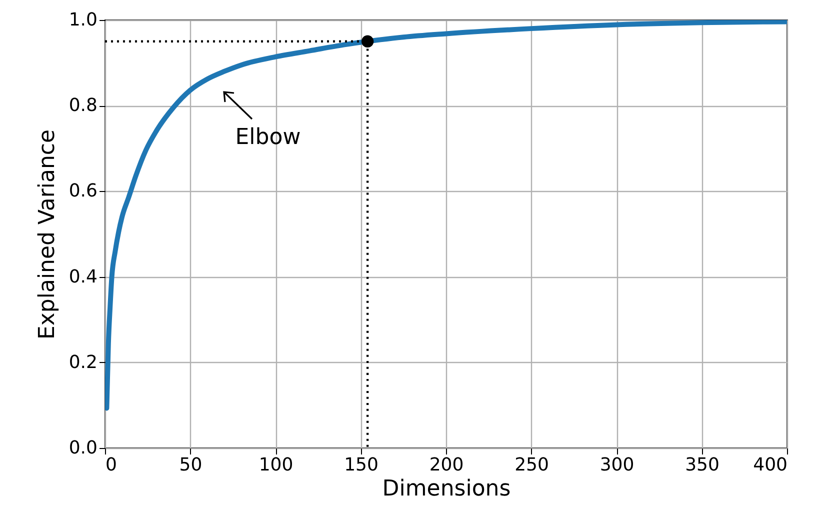 This screenshot has height=513, width=815. Describe the element at coordinates (83, 448) in the screenshot. I see `y-tick-label: 0.0` at that location.